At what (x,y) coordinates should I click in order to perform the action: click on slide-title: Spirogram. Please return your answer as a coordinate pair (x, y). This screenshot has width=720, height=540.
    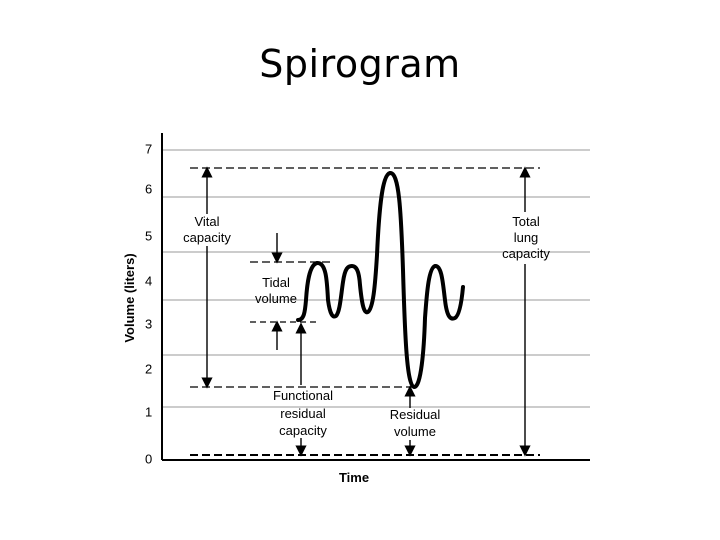
    Looking at the image, I should click on (360, 64).